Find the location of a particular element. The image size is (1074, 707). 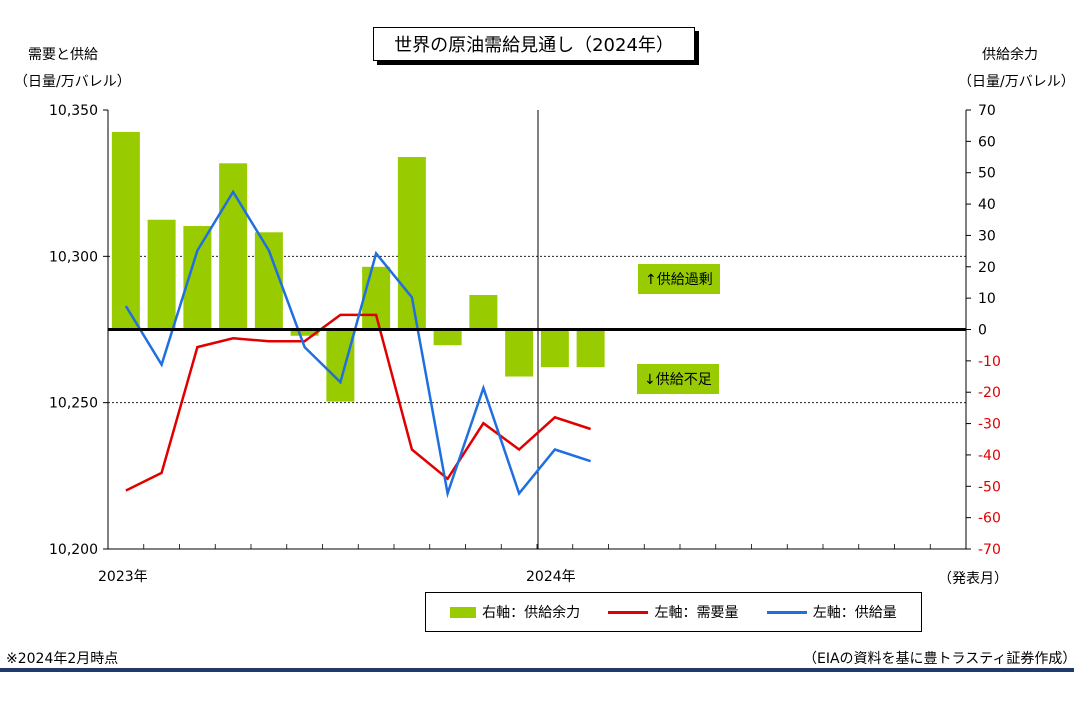

x-tick-2023: 2023年 is located at coordinates (123, 577).